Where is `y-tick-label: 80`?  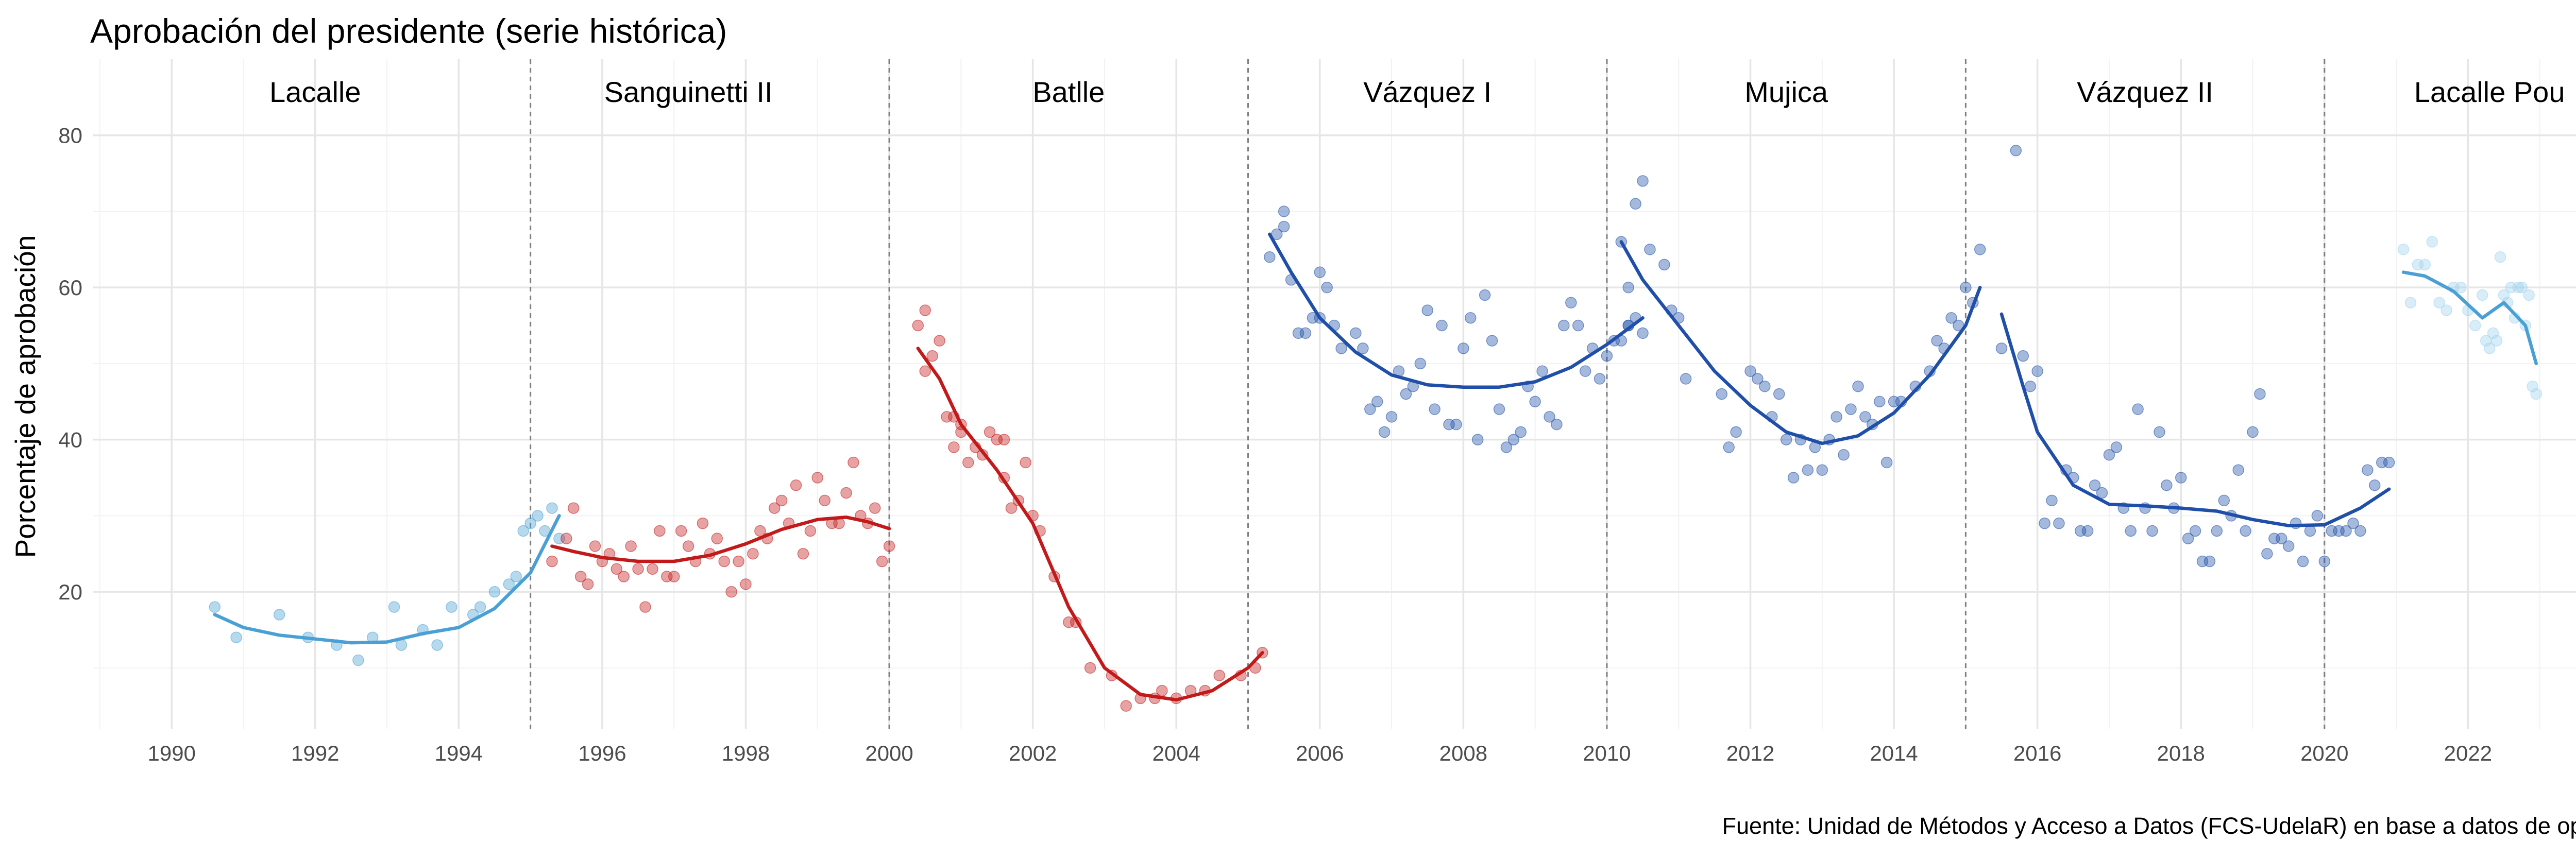
y-tick-label: 80 is located at coordinates (70, 136).